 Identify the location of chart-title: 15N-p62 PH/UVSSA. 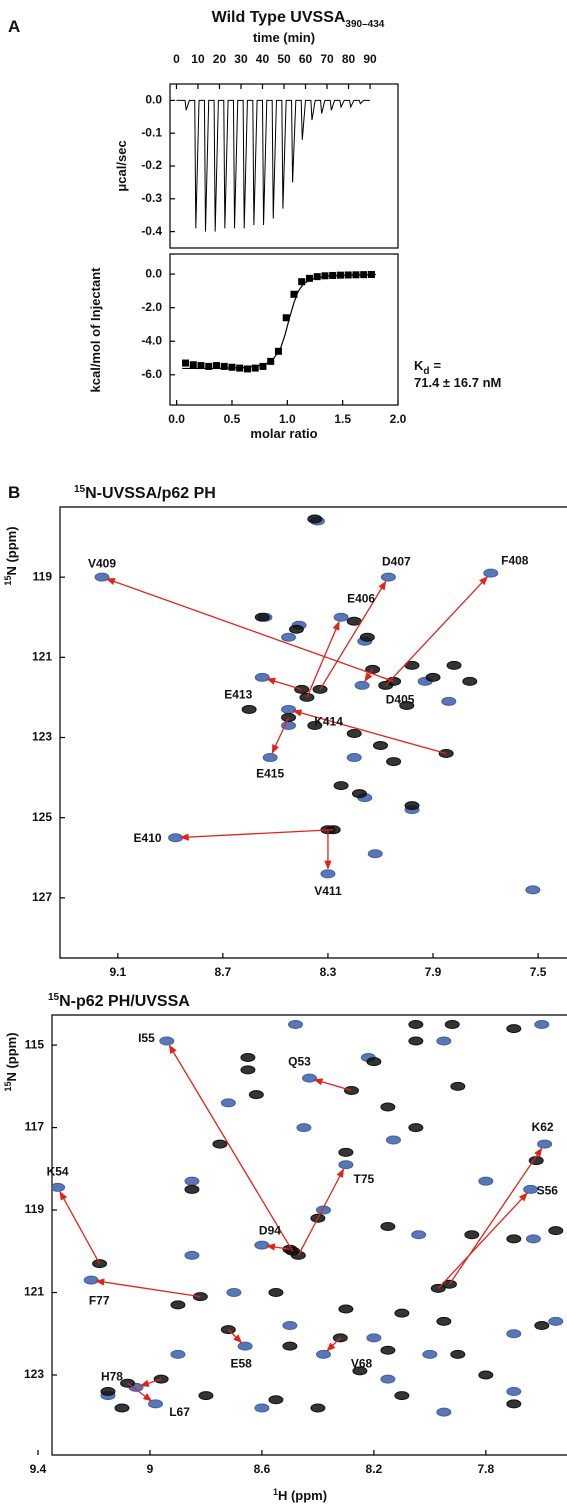
(119, 1001).